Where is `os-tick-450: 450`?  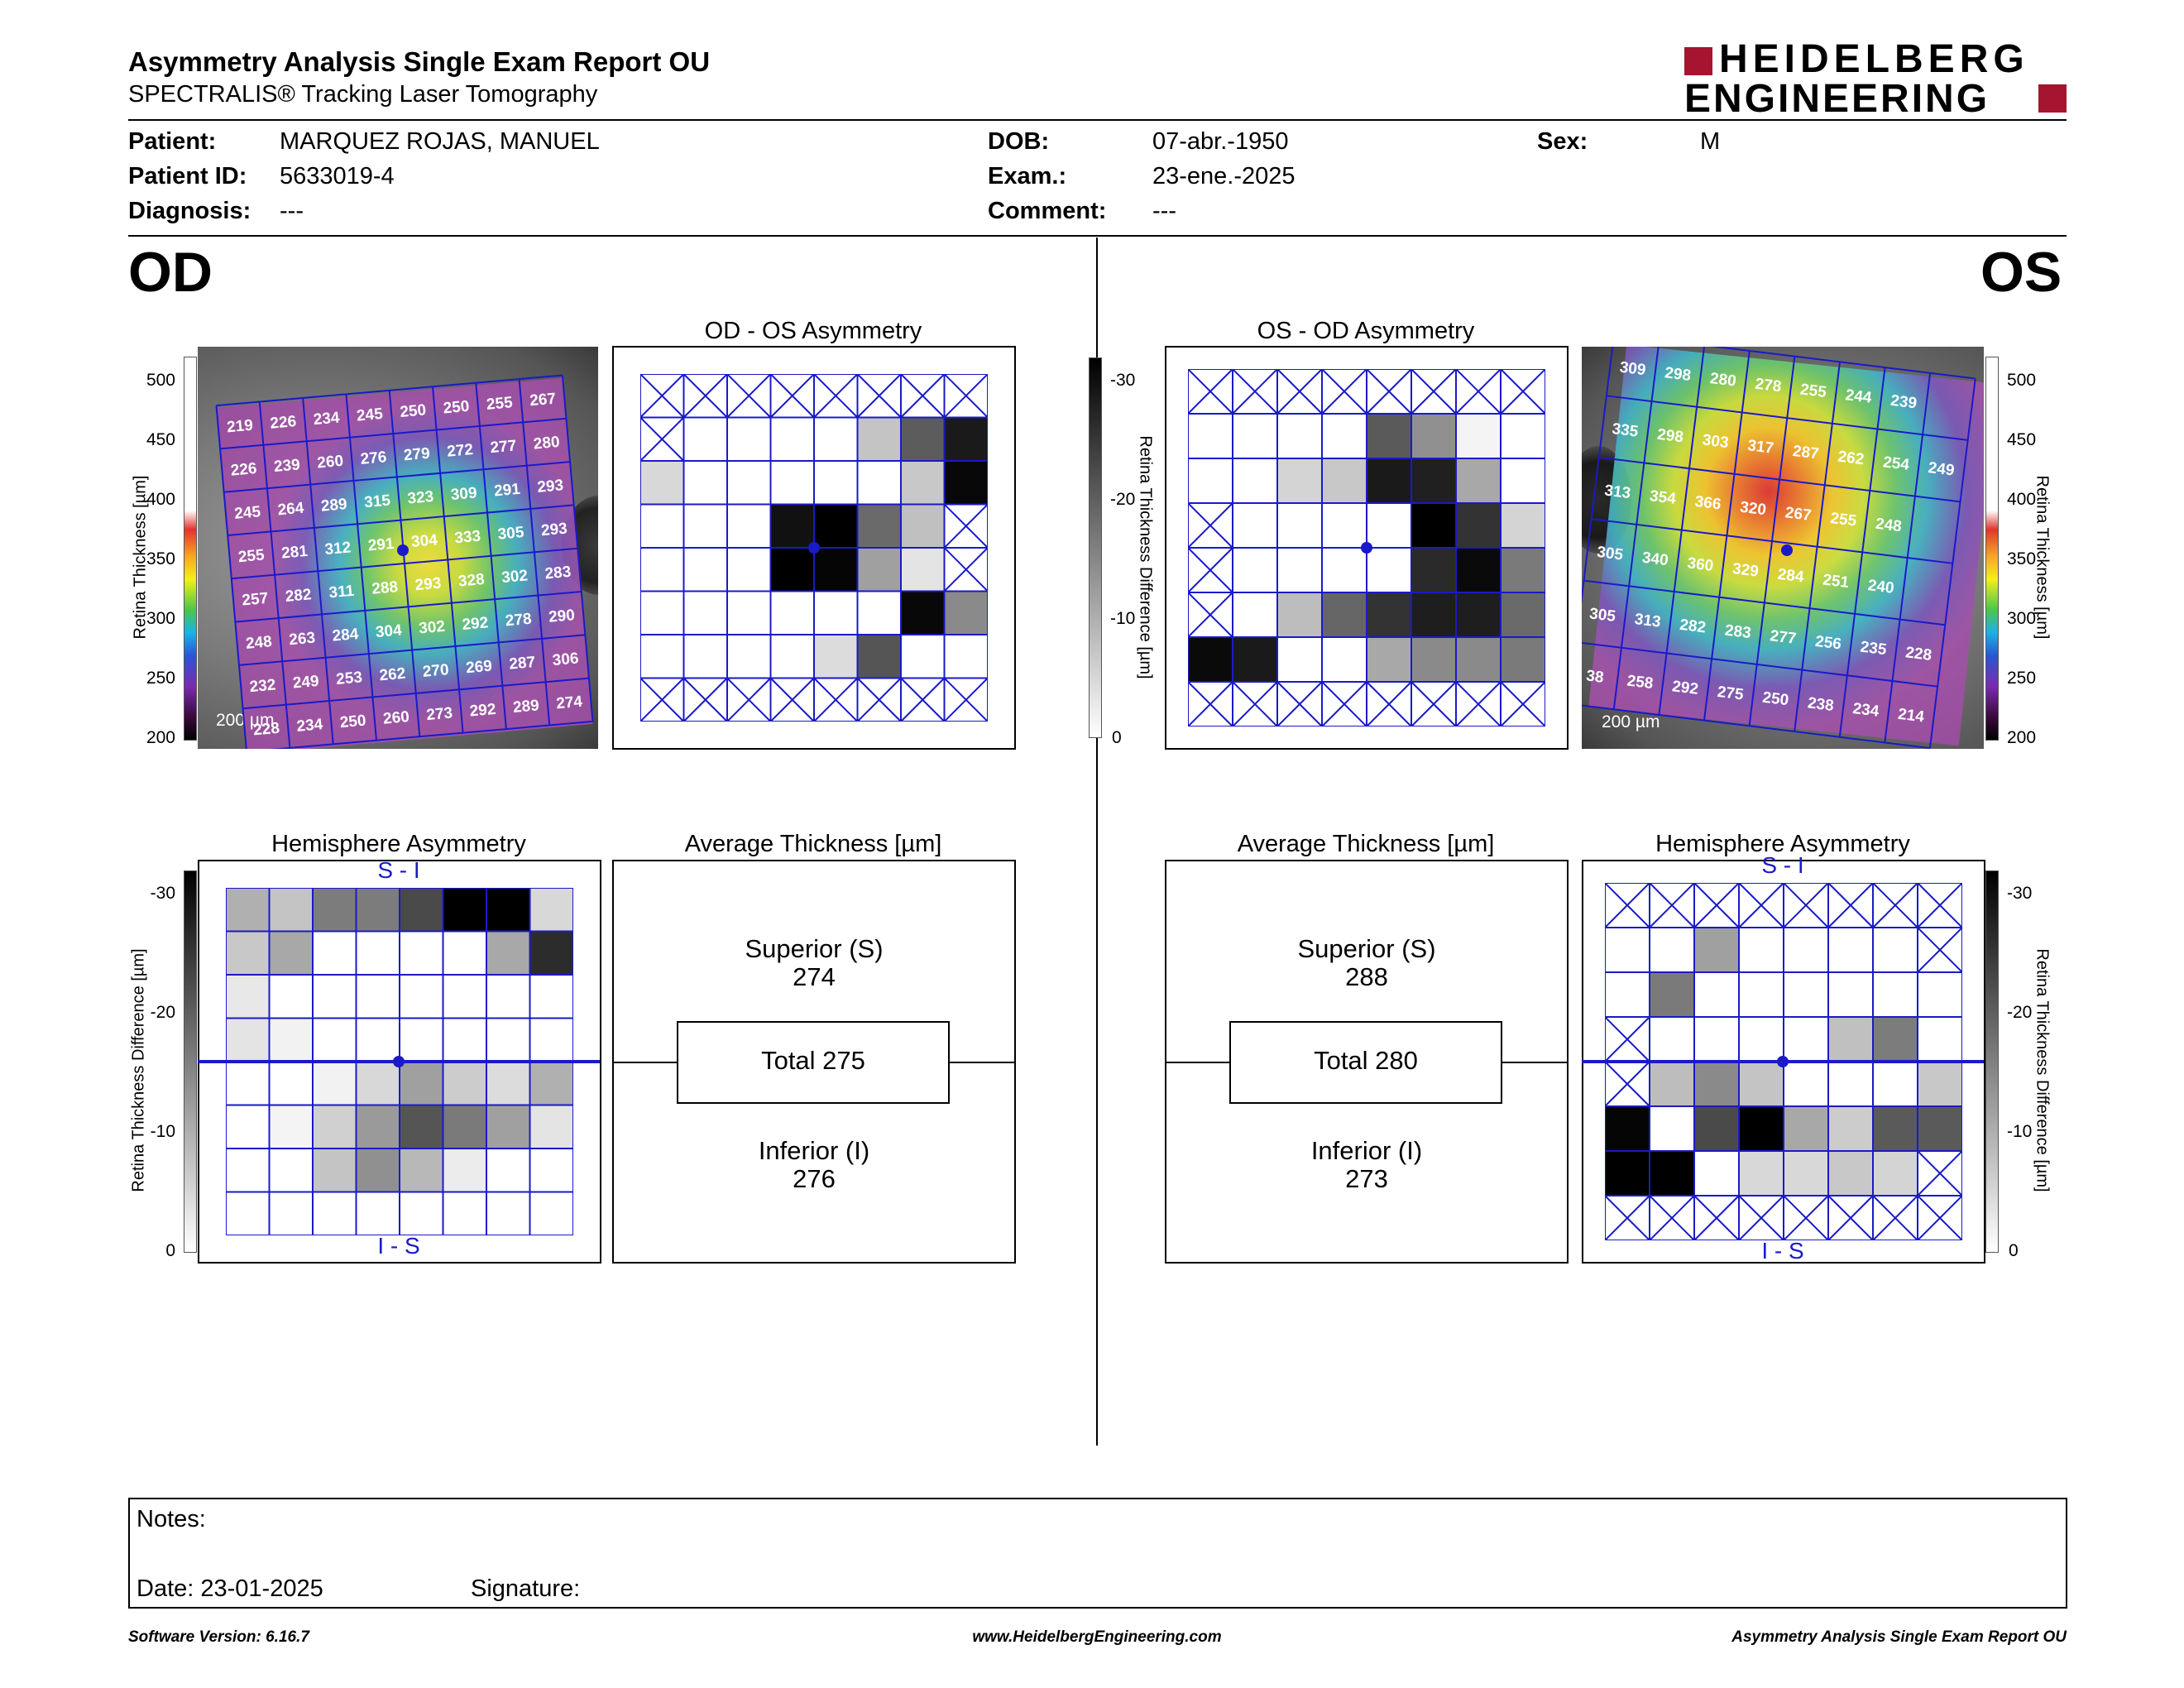
os-tick-450: 450 is located at coordinates (2022, 439).